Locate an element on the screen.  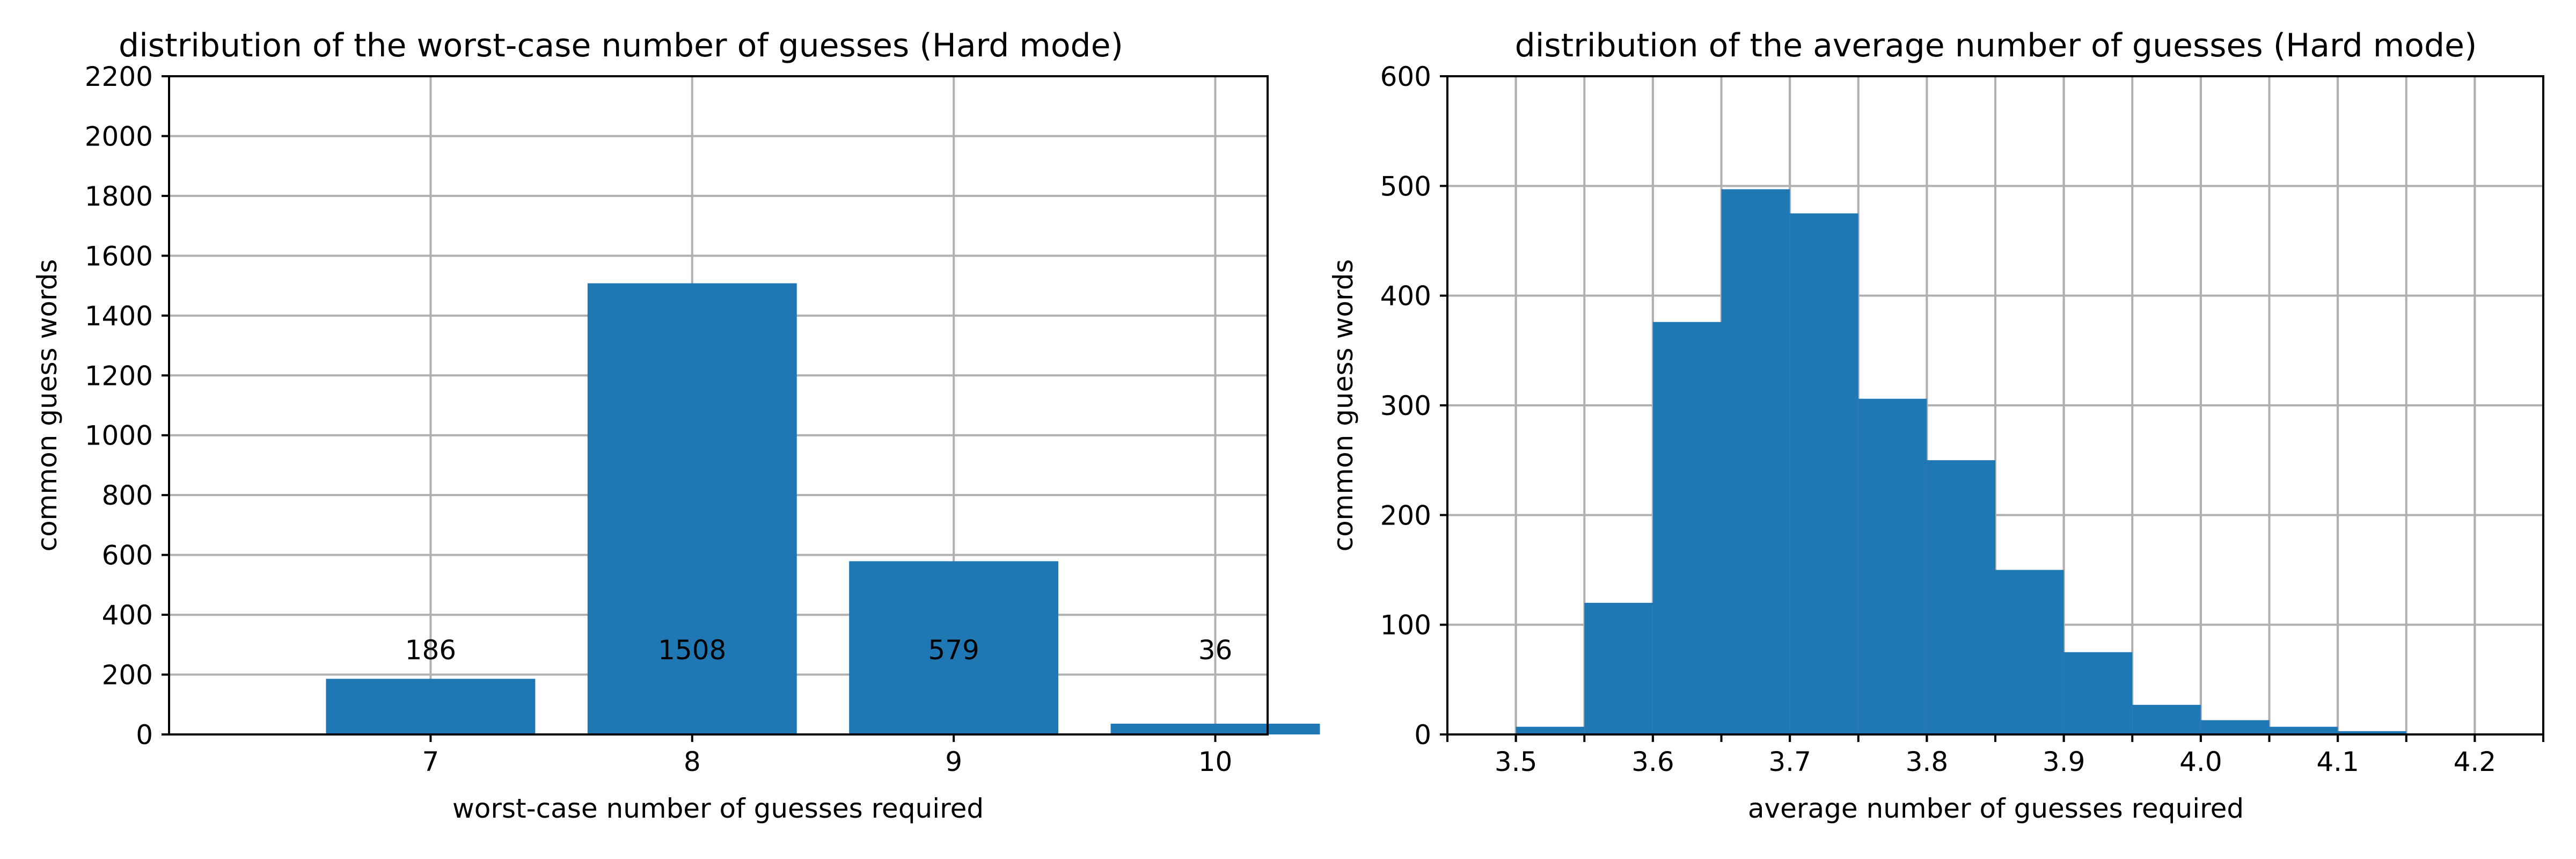
data-label: 36 is located at coordinates (1215, 650).